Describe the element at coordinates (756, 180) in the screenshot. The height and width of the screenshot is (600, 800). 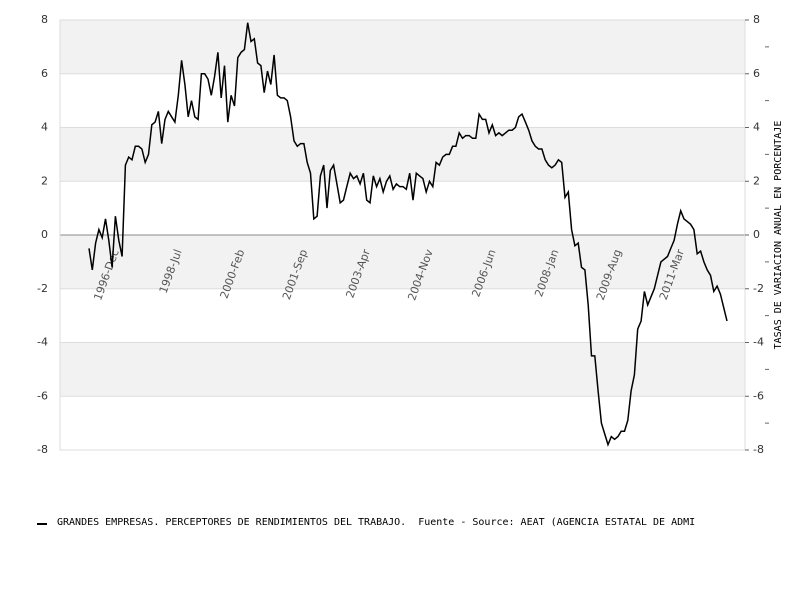
I see `y2-tick-label: 2` at that location.